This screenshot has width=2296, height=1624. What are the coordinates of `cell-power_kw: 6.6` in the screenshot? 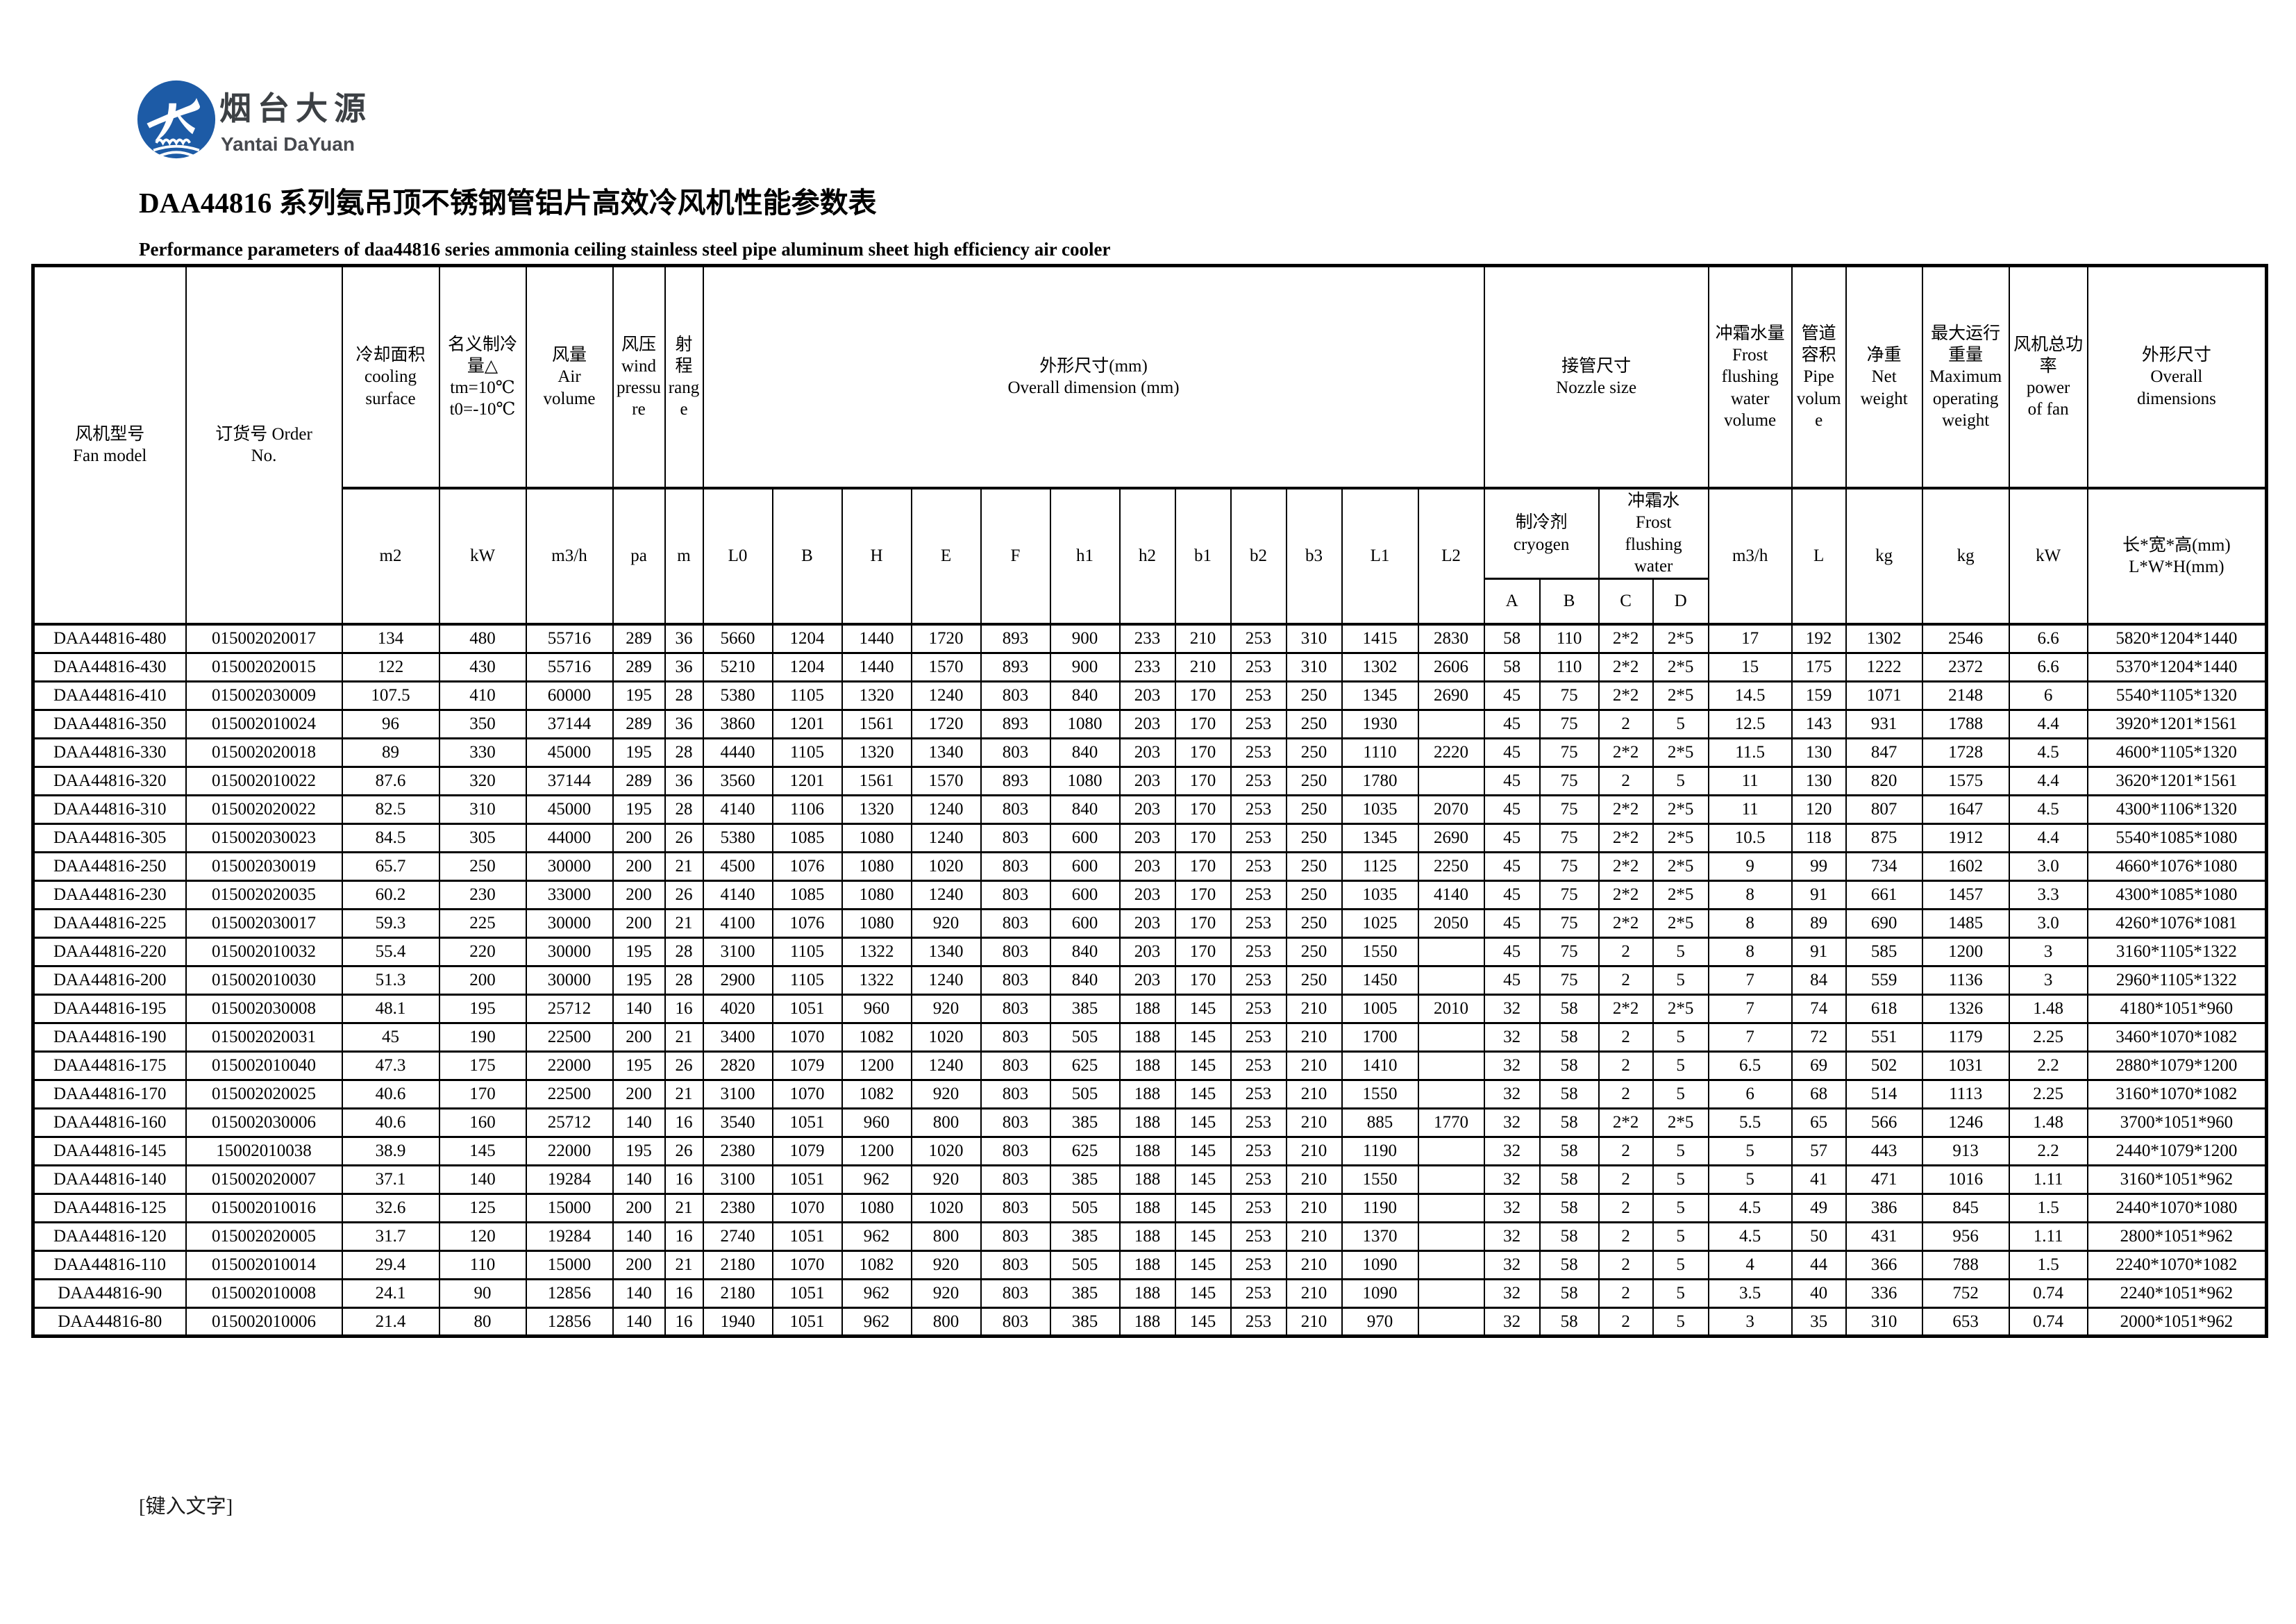 It's located at (2048, 667).